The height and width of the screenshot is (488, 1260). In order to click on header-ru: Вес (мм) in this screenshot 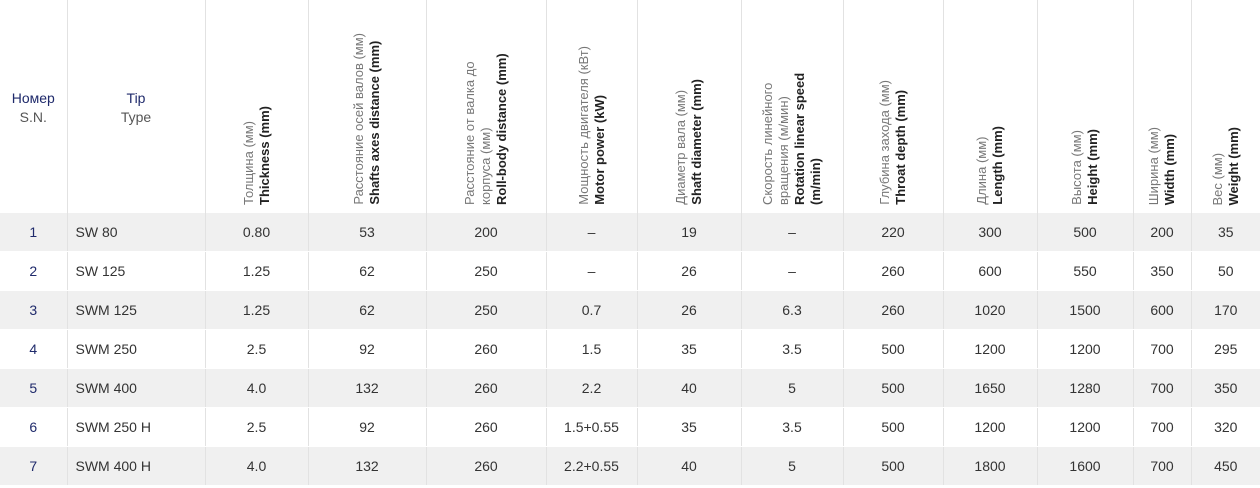, I will do `click(1217, 178)`.